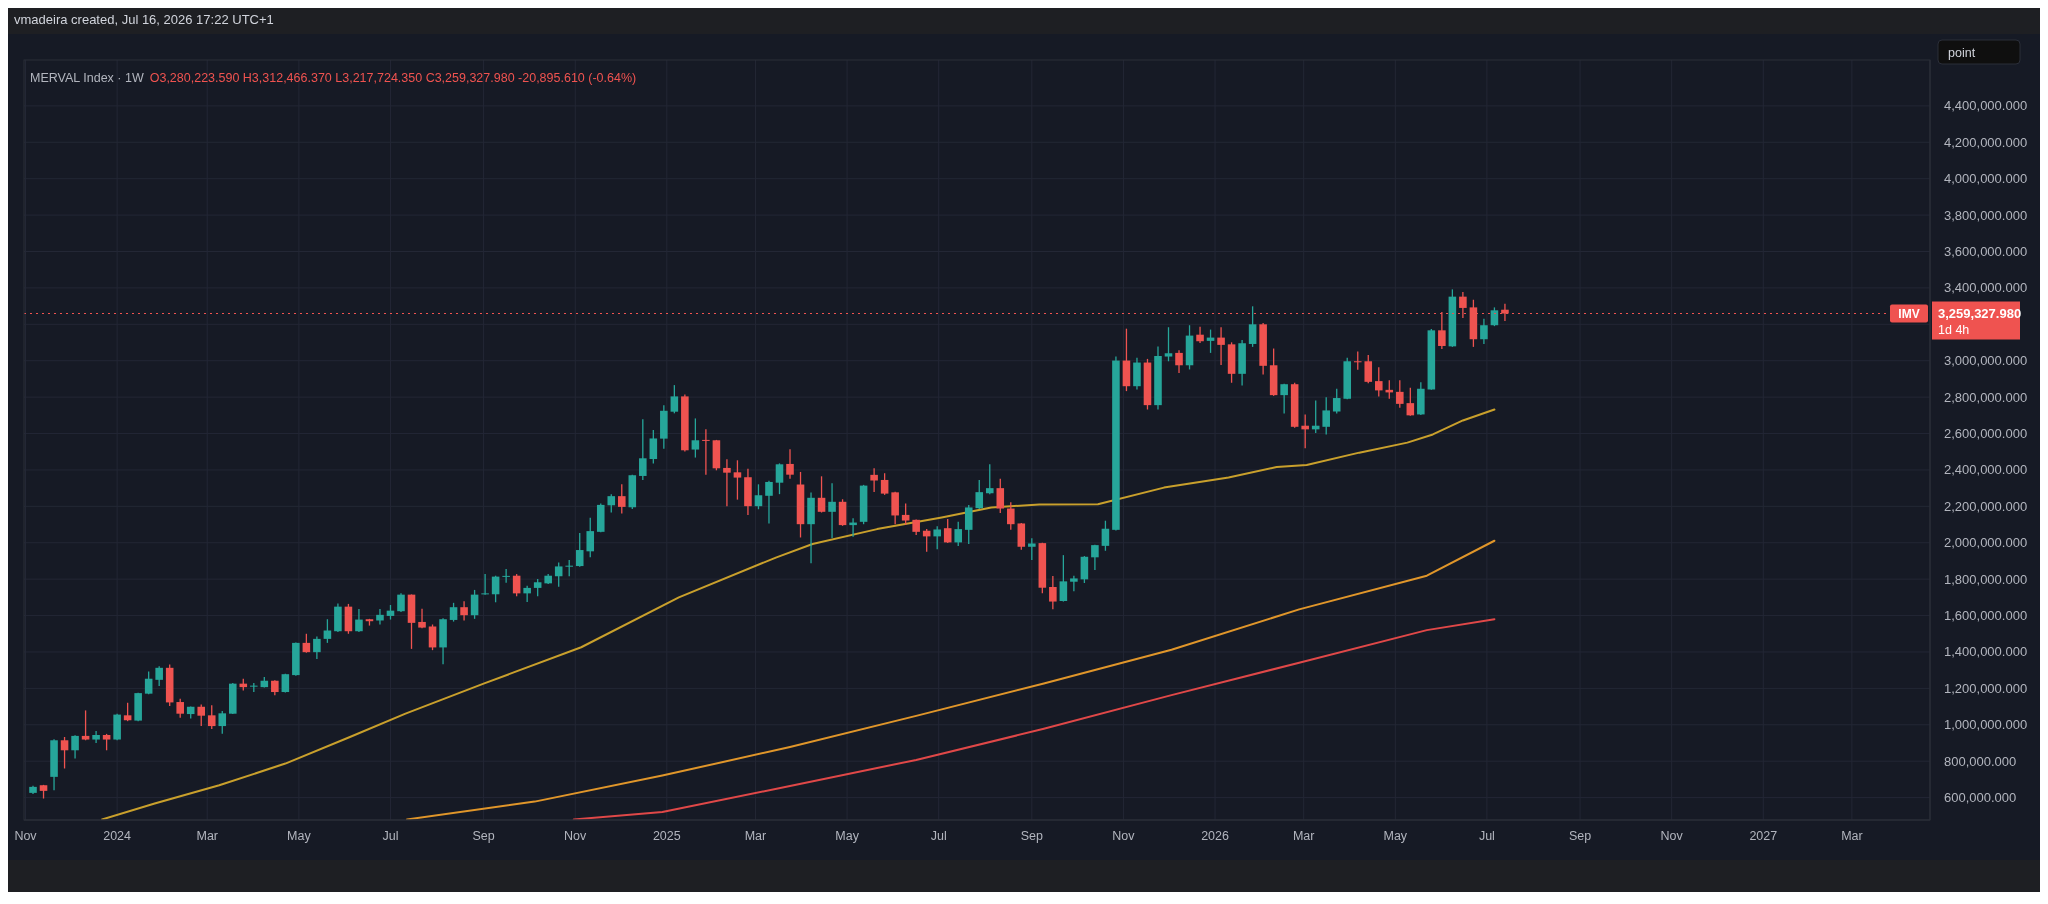 The width and height of the screenshot is (2048, 904). What do you see at coordinates (1763, 836) in the screenshot?
I see `x-tick-label: 2027` at bounding box center [1763, 836].